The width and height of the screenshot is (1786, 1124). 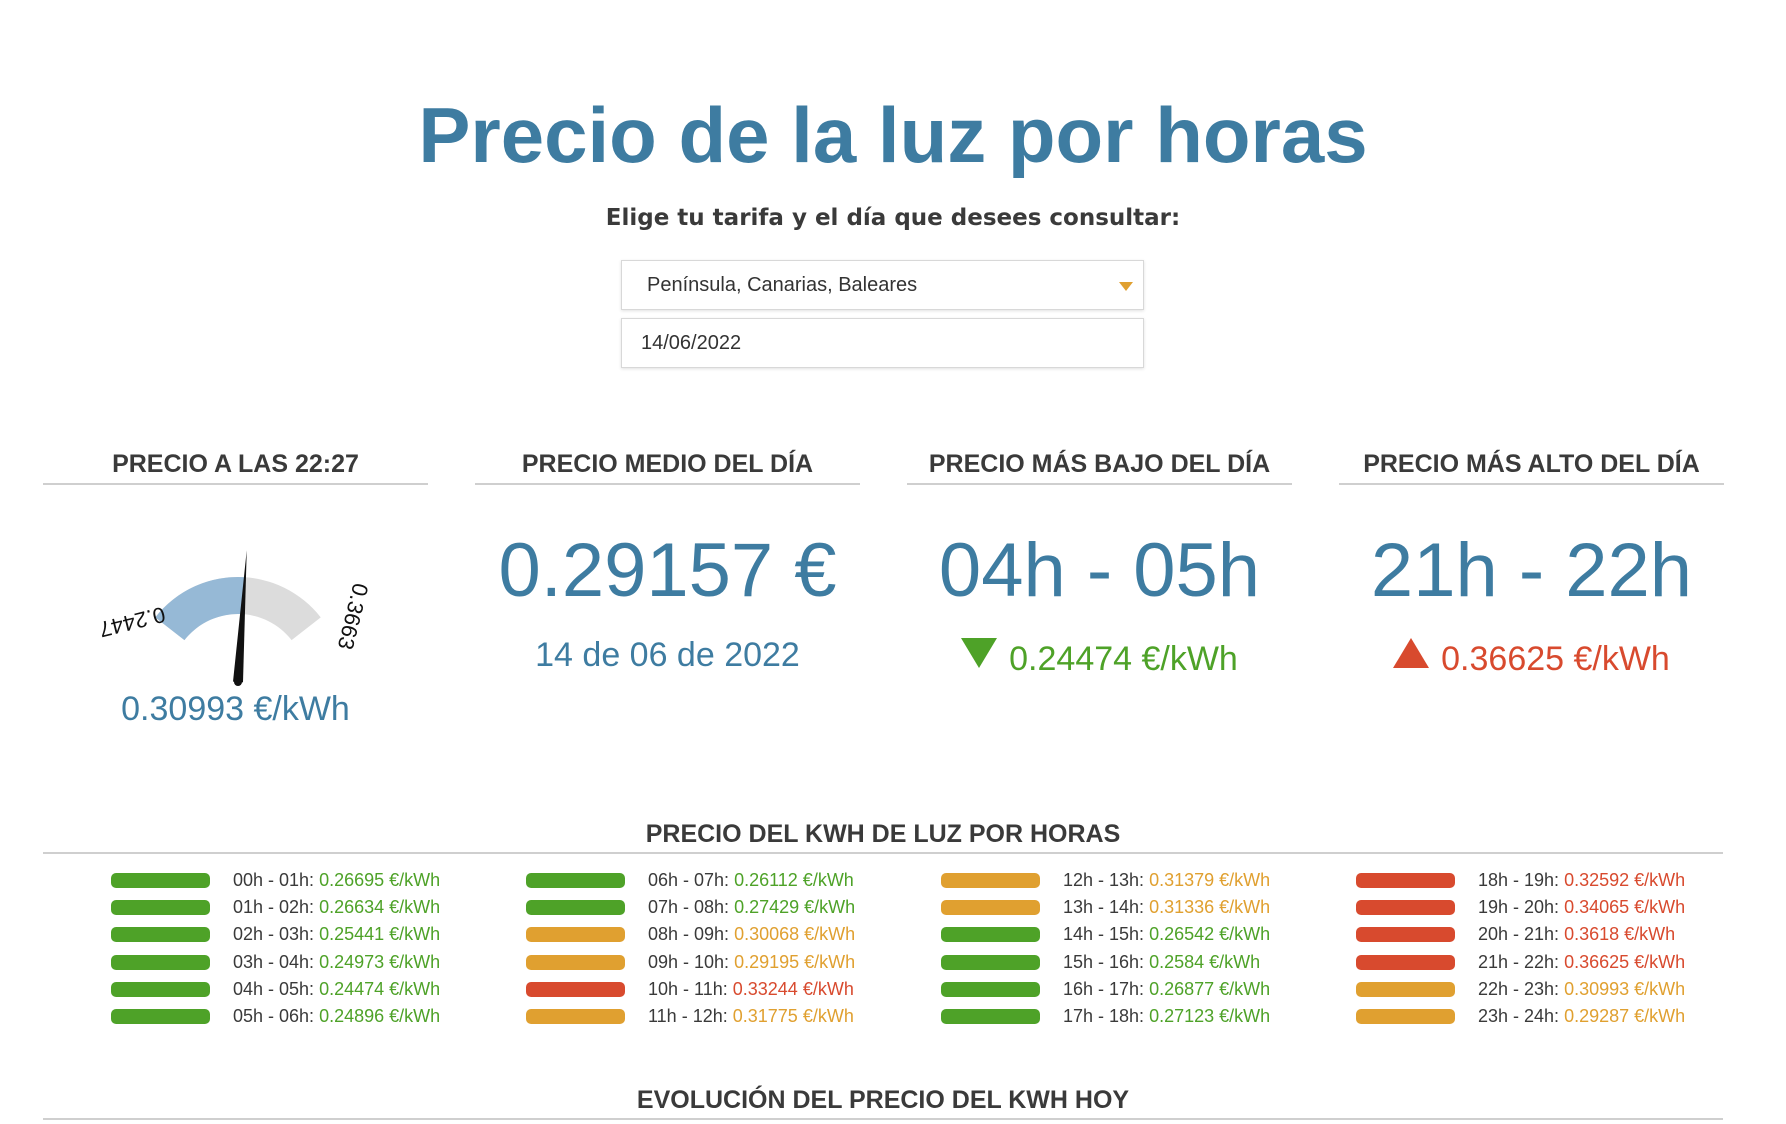 I want to click on hourly-label: 05h - 06h: 0.24896 €/kWh, so click(x=336, y=1016).